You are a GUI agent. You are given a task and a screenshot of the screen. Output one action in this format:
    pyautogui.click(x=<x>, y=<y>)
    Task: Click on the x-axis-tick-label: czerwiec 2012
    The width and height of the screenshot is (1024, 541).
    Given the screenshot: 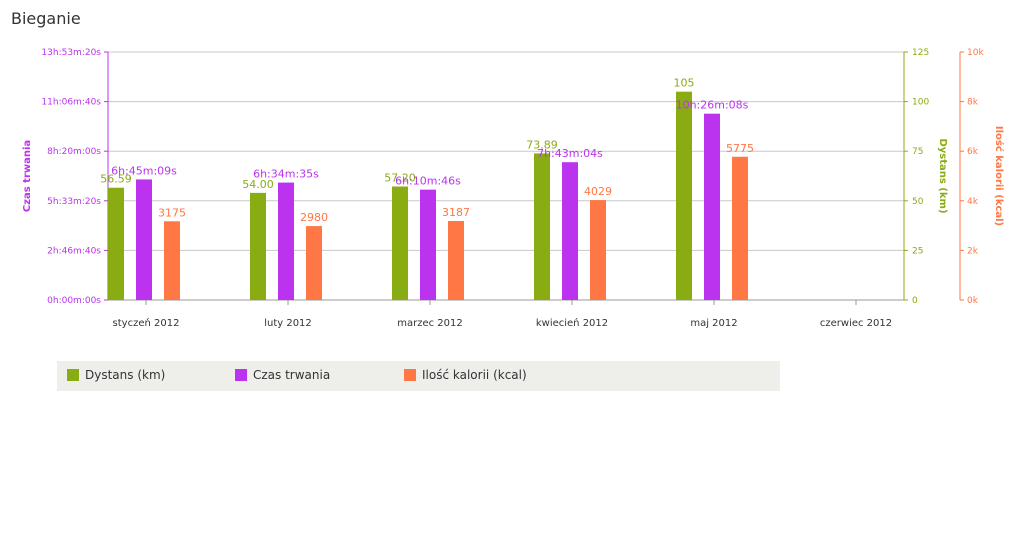 What is the action you would take?
    pyautogui.click(x=856, y=323)
    